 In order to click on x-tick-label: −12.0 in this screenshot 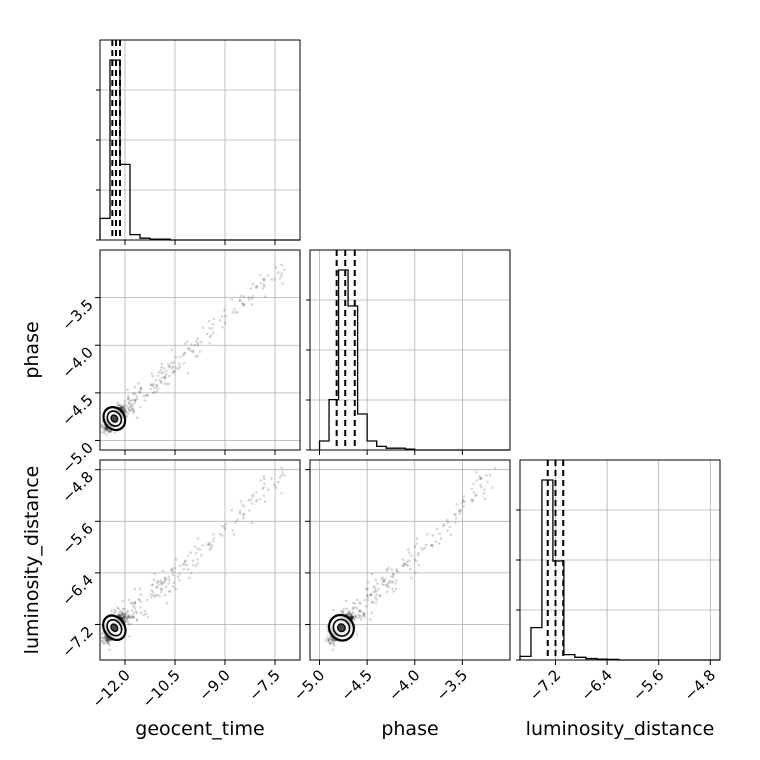, I will do `click(111, 688)`.